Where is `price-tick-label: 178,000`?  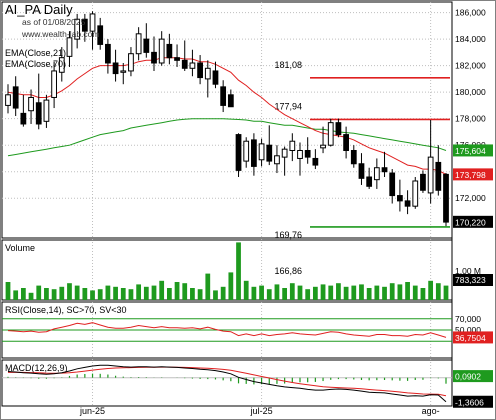
price-tick-label: 178,000 is located at coordinates (470, 119).